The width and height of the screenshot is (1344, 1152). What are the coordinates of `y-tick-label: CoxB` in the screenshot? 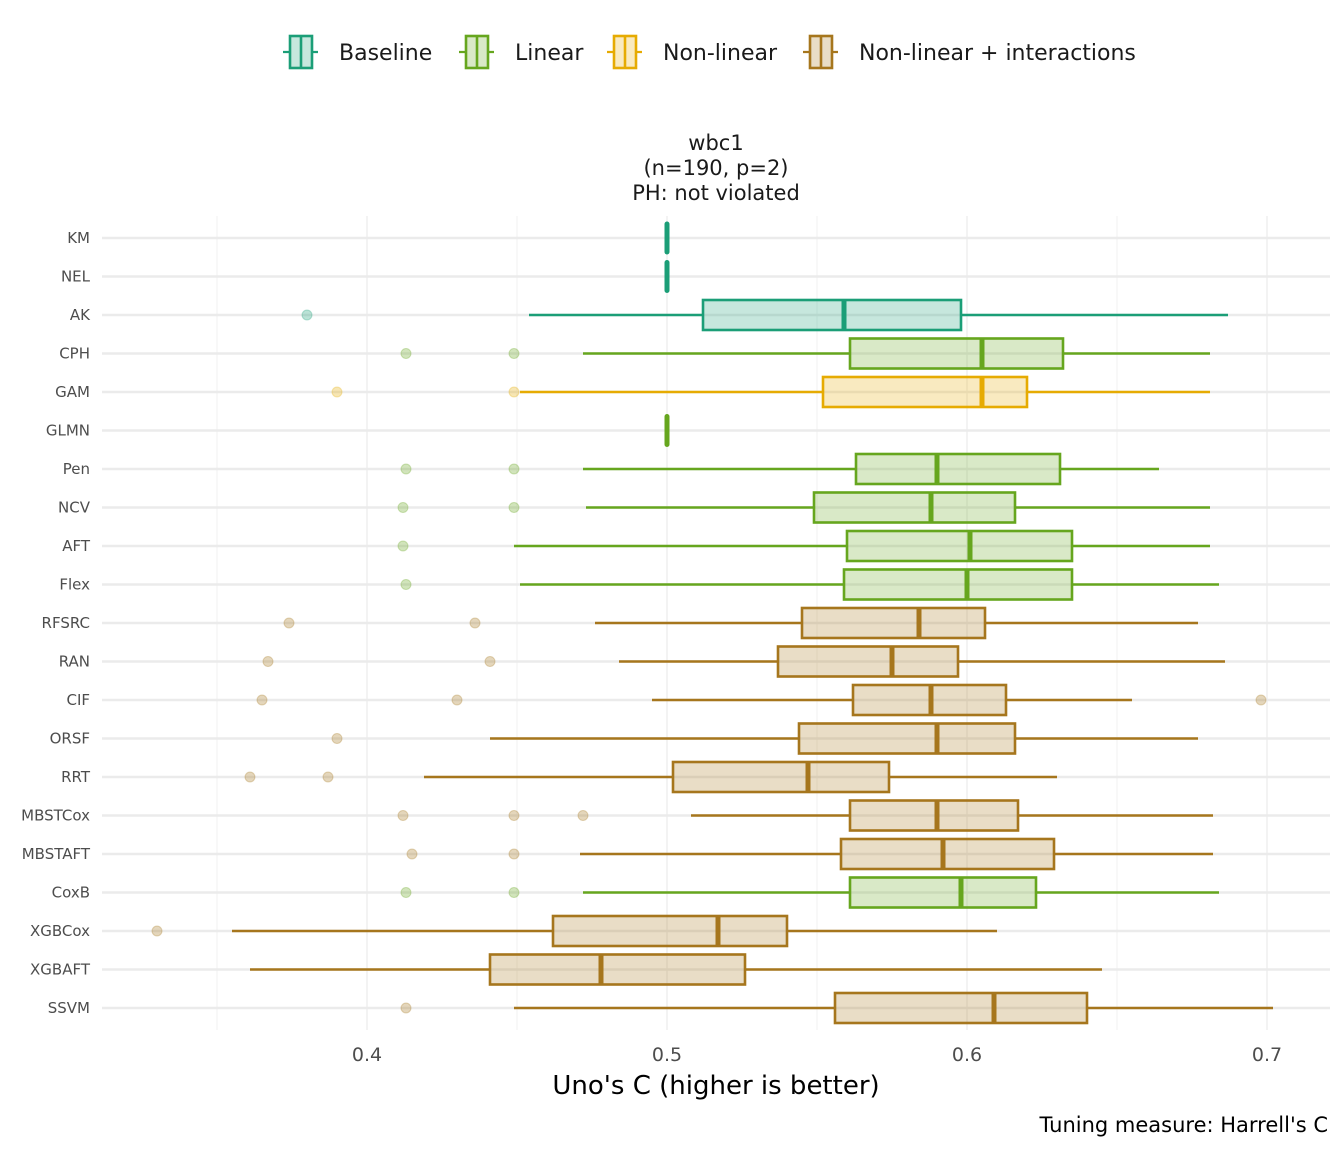 It's located at (71, 893).